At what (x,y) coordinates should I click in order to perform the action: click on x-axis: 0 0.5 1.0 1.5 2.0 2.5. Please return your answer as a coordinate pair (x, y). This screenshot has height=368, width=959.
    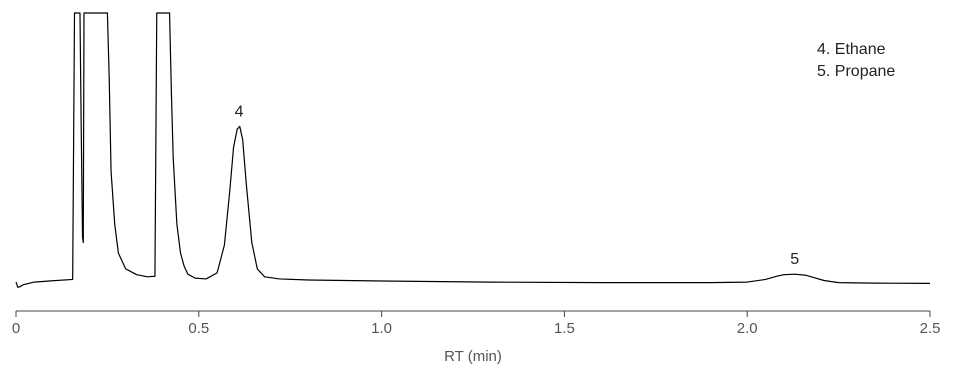
    Looking at the image, I should click on (476, 323).